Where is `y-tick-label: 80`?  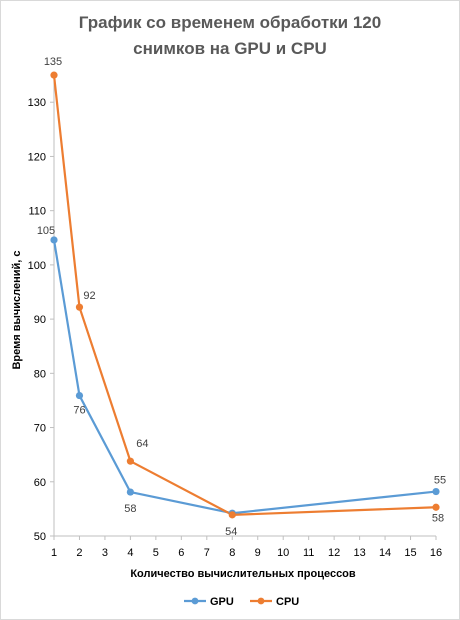
y-tick-label: 80 is located at coordinates (40, 374).